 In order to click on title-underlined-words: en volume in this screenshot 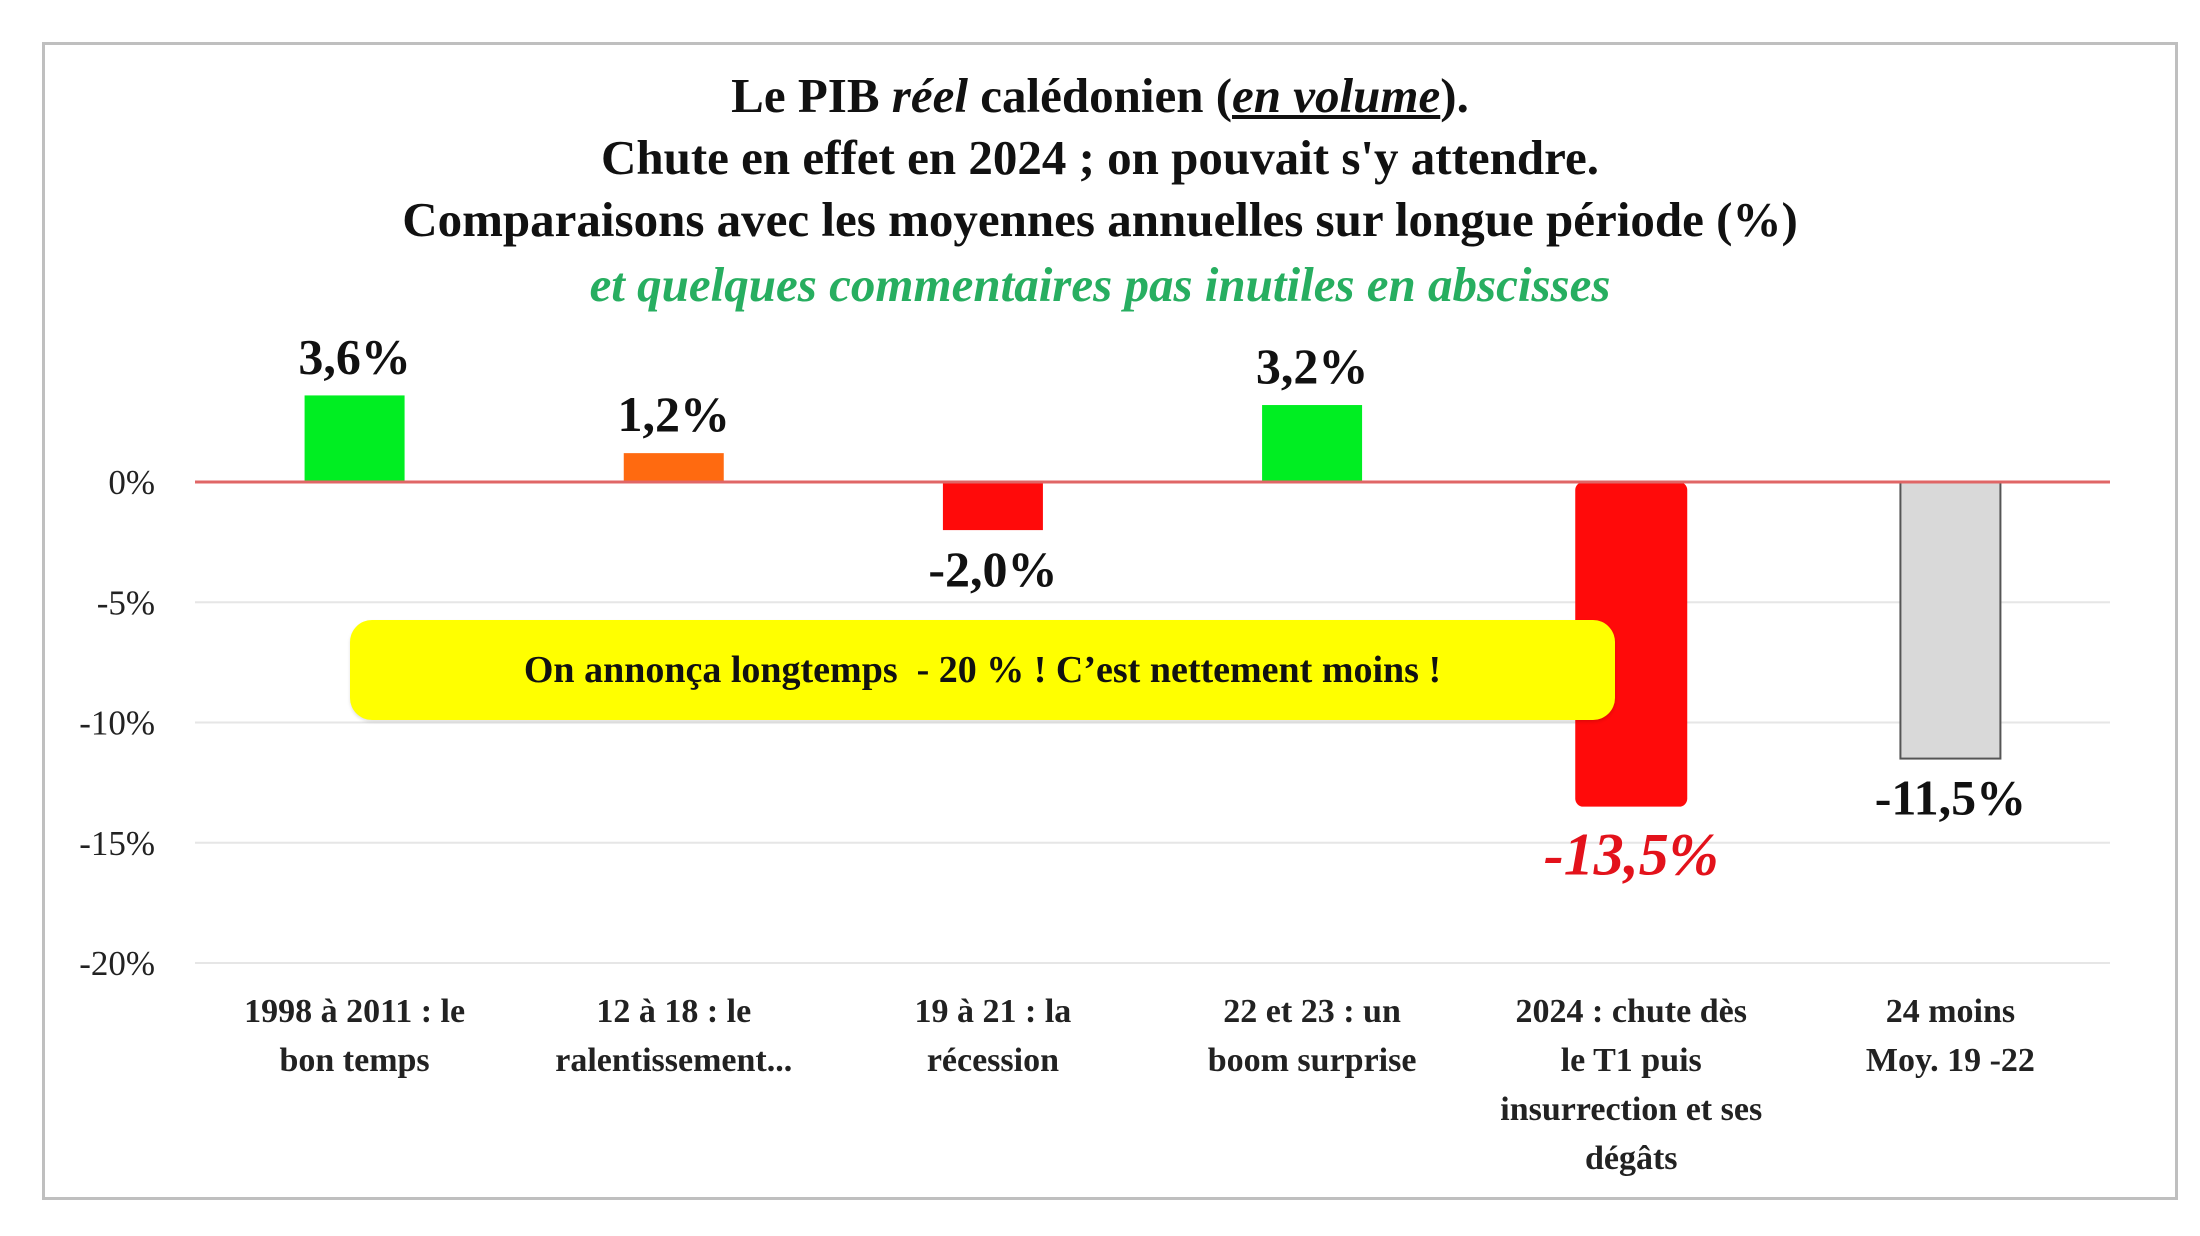, I will do `click(1336, 95)`.